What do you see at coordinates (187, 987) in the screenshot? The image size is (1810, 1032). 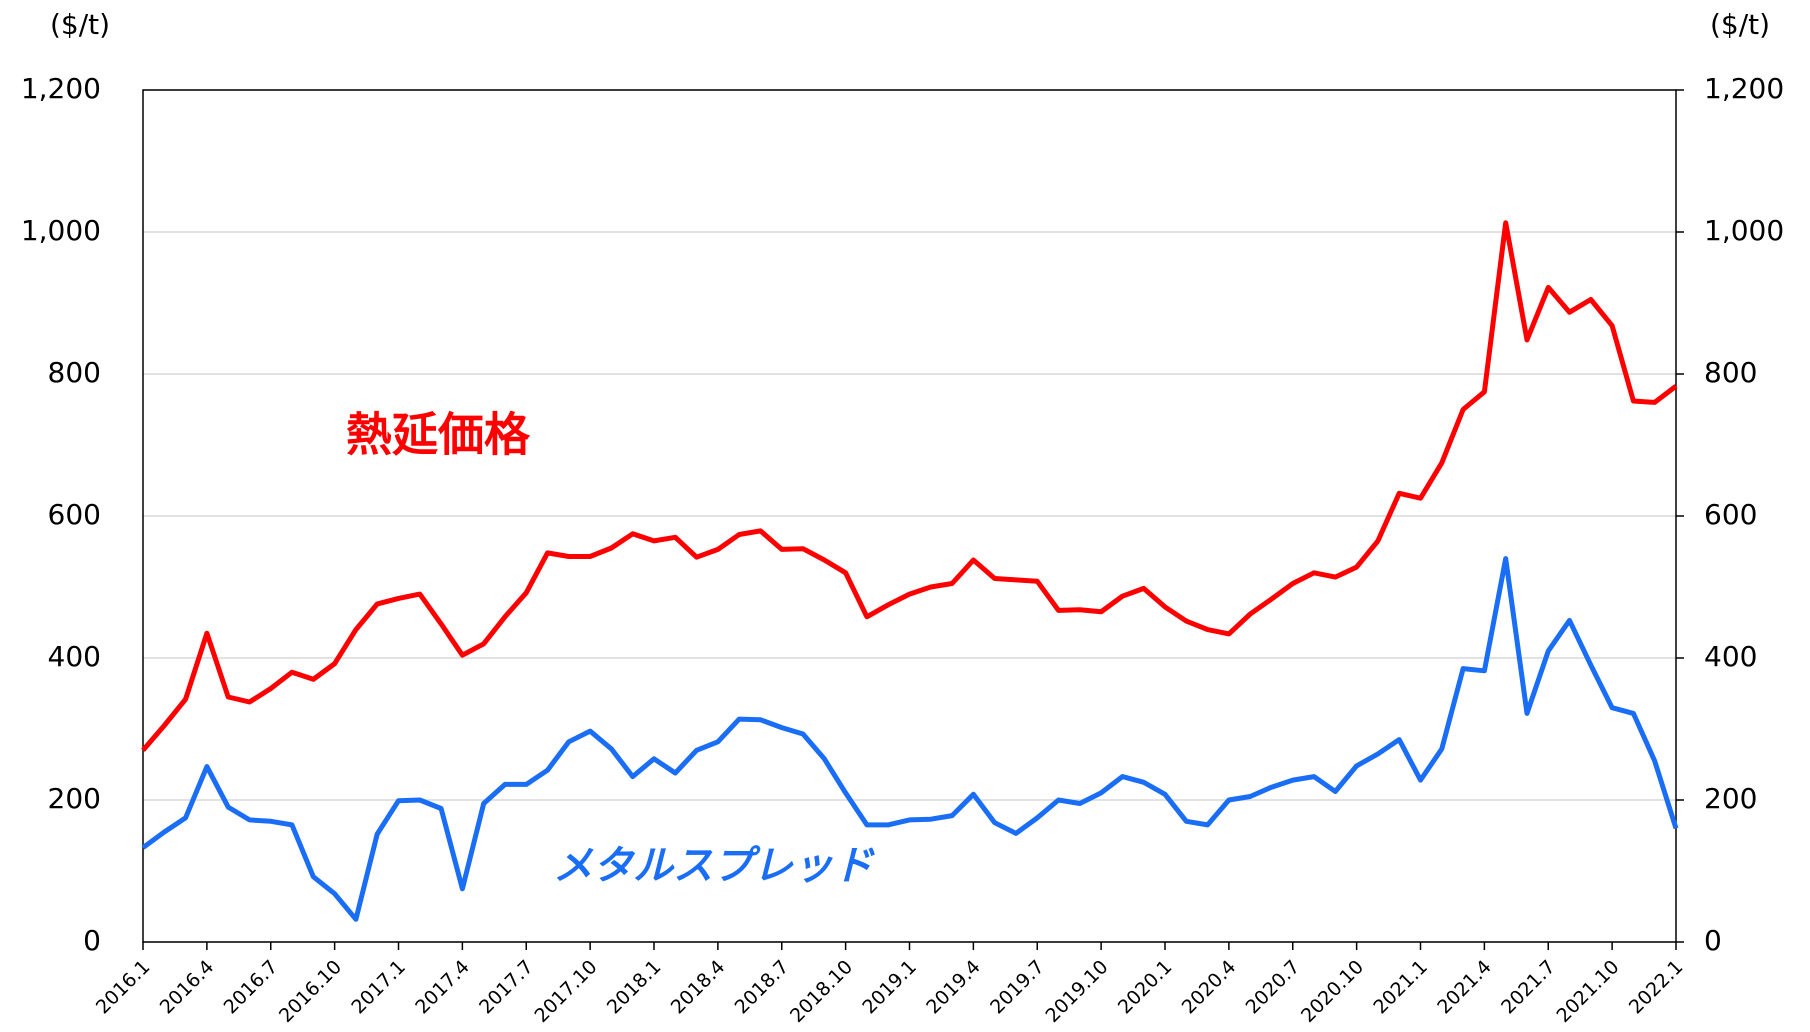 I see `x-tick-label: 2016.4` at bounding box center [187, 987].